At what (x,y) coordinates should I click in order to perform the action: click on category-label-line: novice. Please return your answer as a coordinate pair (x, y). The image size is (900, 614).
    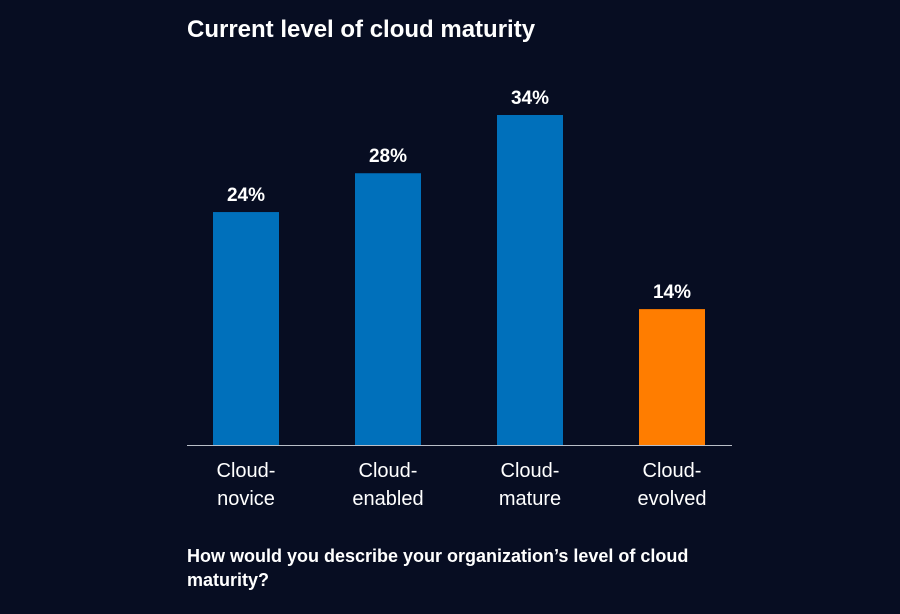
    Looking at the image, I should click on (246, 499).